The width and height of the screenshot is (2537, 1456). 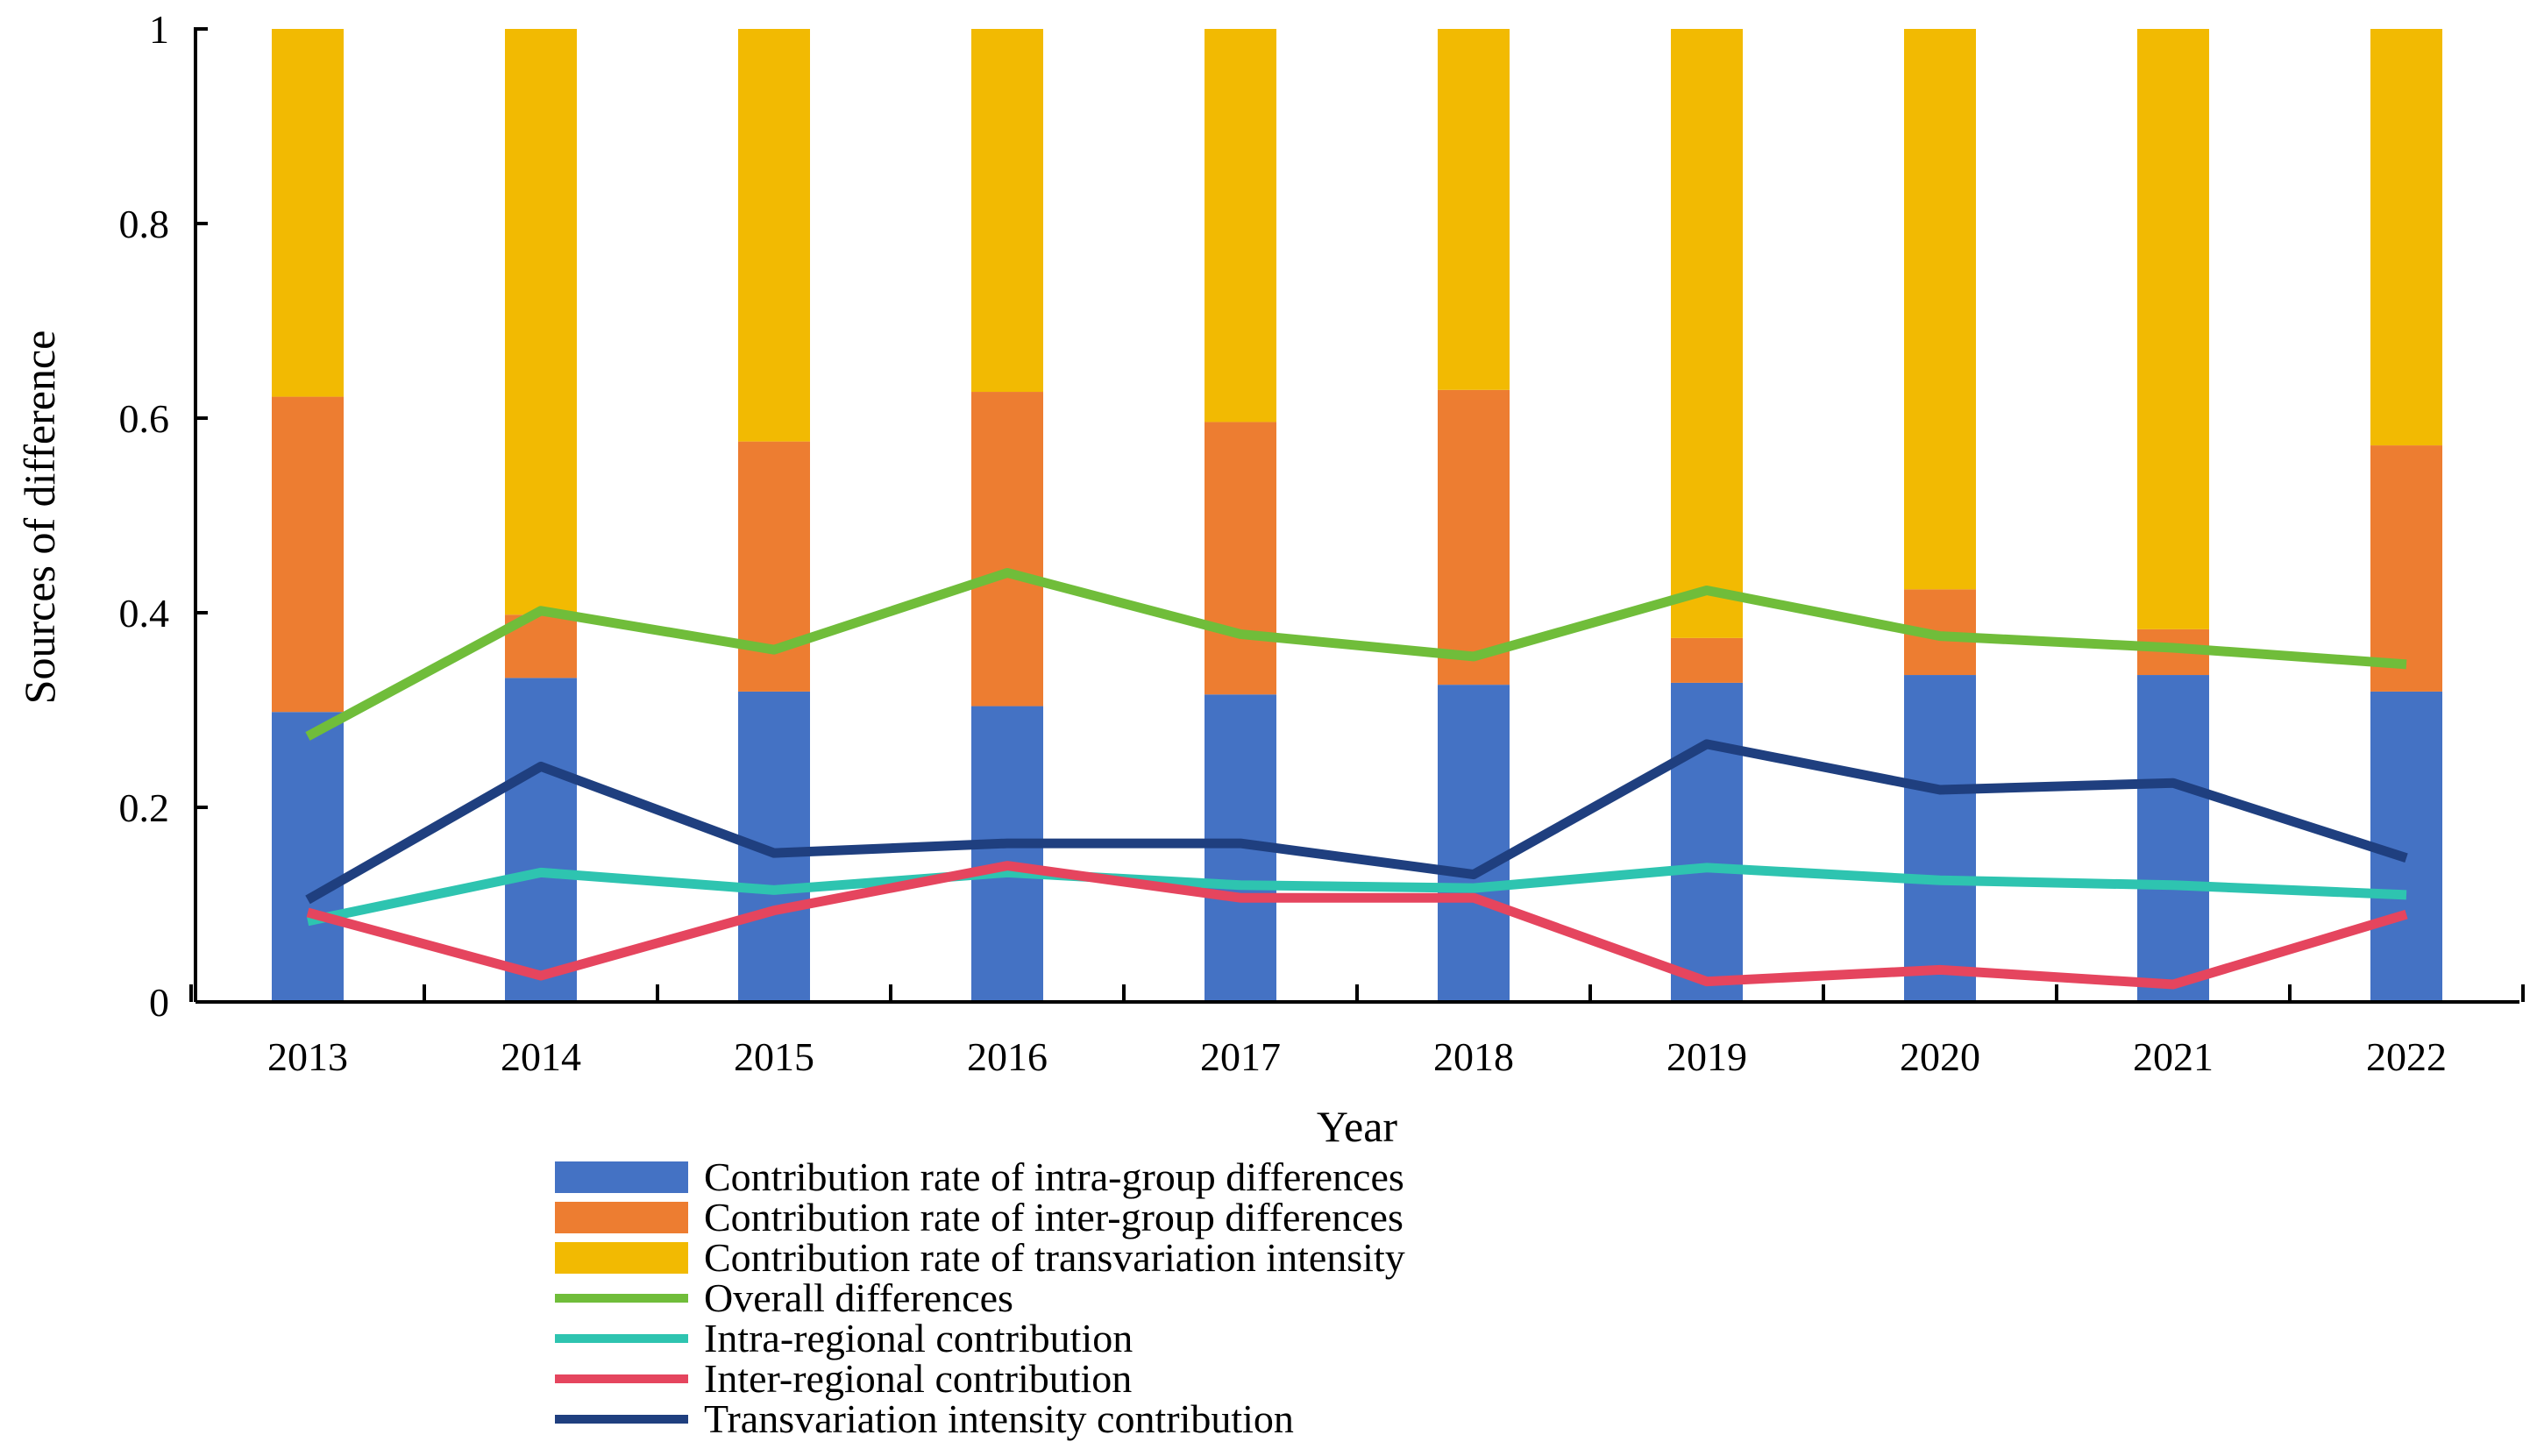 I want to click on x-axis-label: Year, so click(x=1357, y=1126).